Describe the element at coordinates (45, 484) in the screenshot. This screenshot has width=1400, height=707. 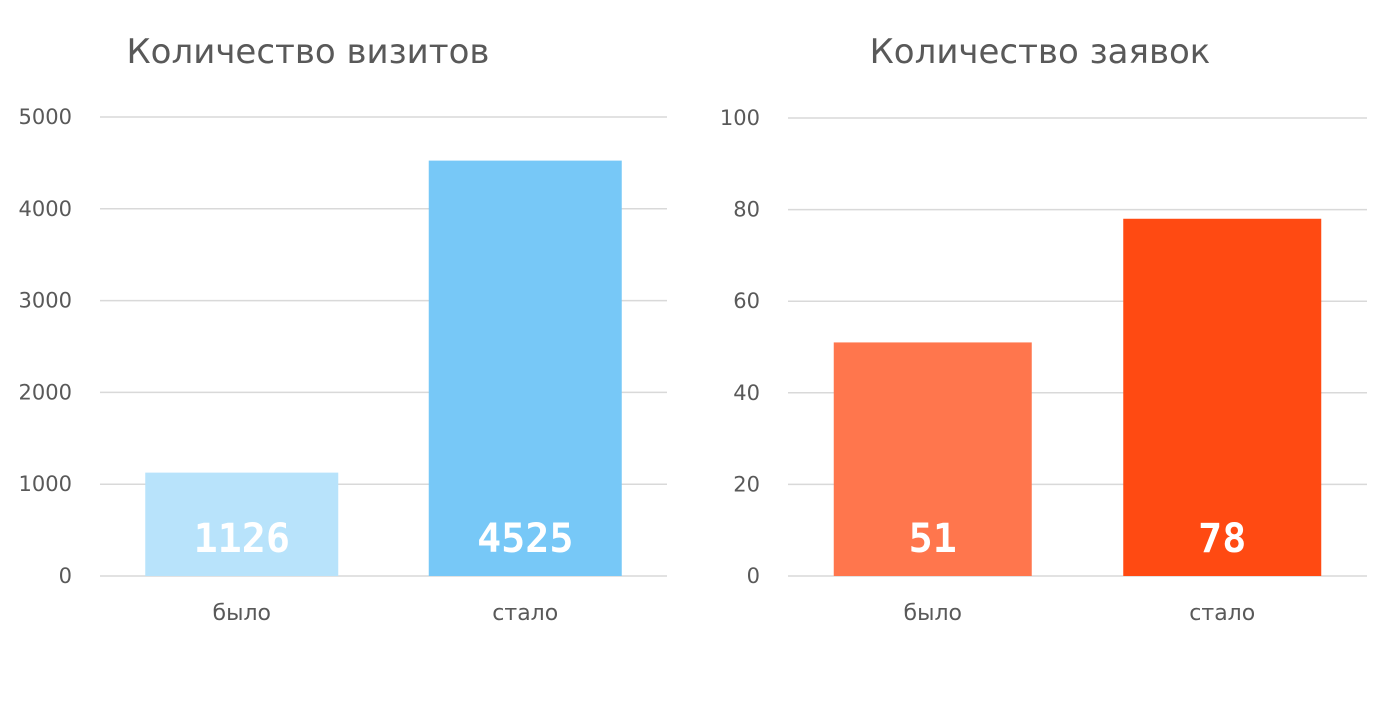
I see `y-tick-label: 1000` at that location.